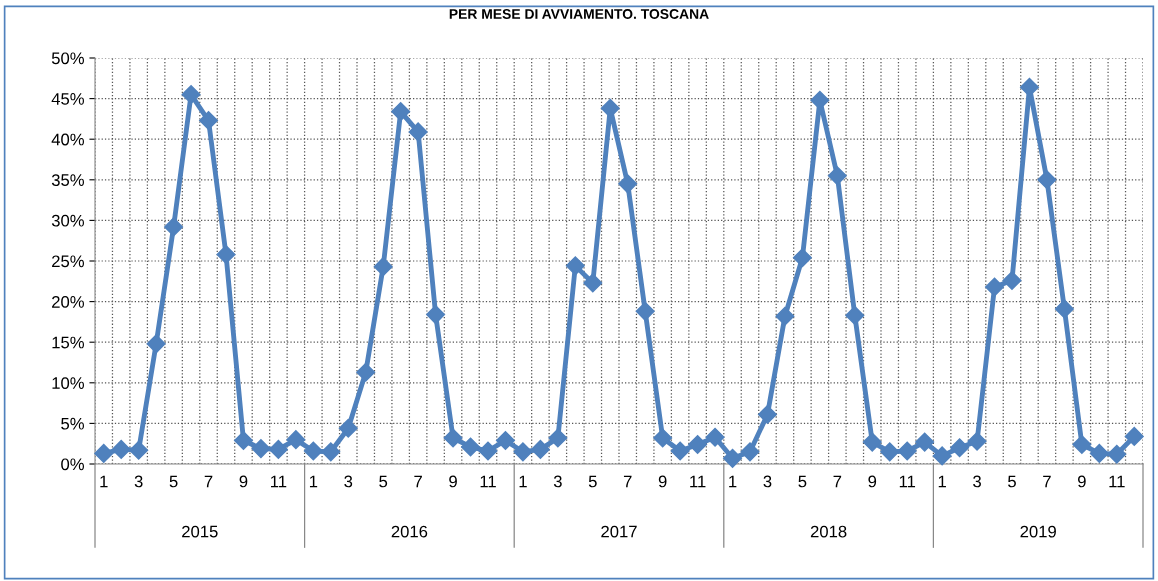  I want to click on y-tick-label: 20%, so click(68, 302).